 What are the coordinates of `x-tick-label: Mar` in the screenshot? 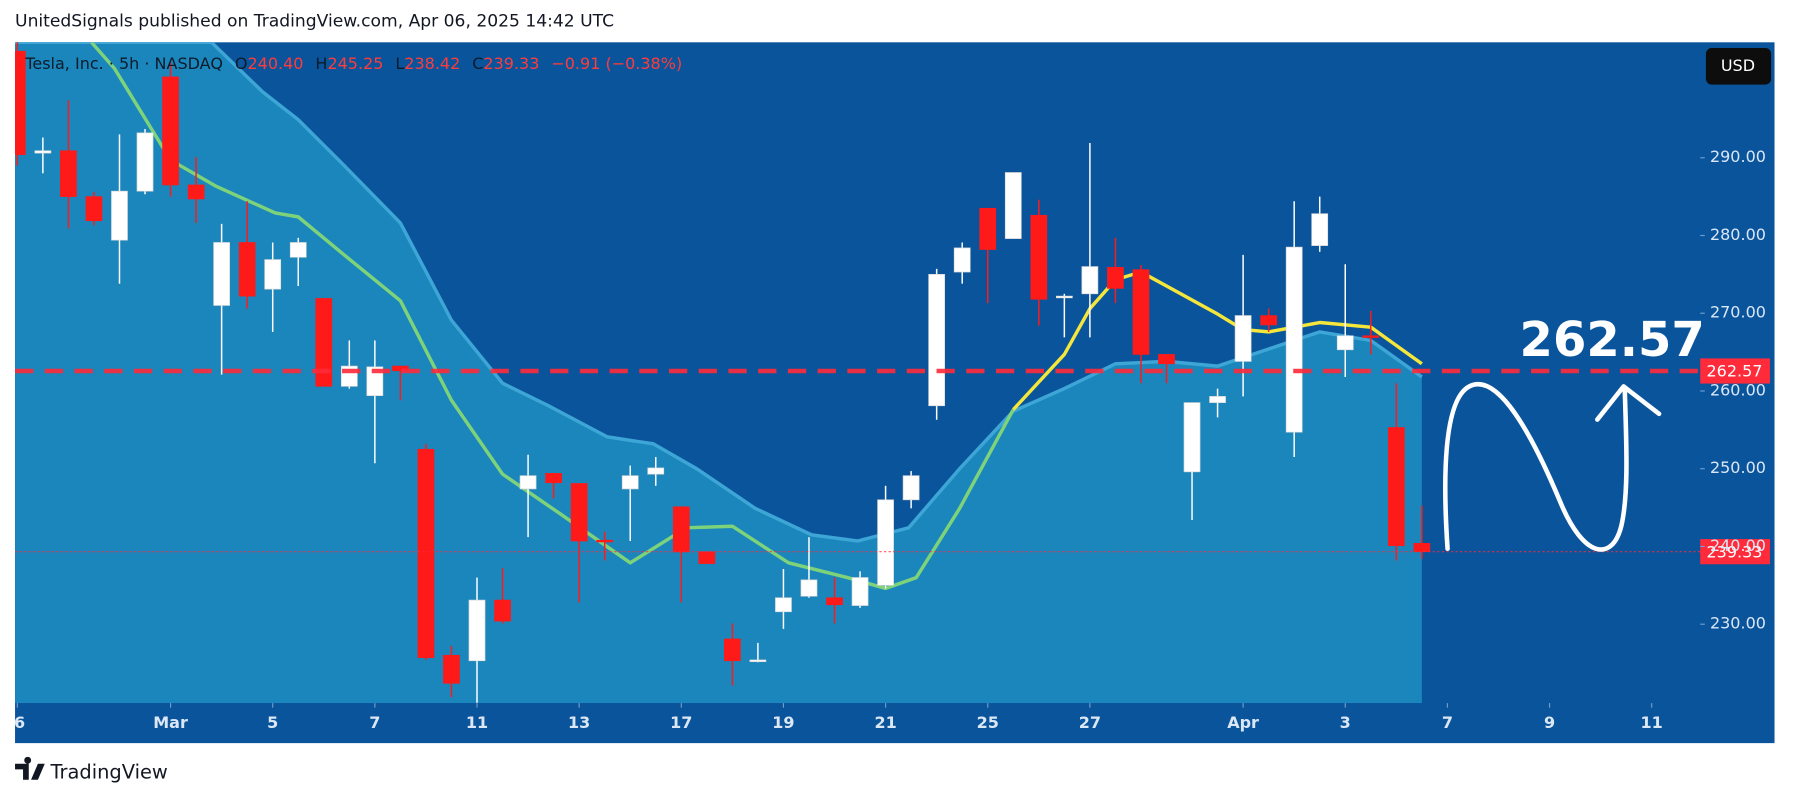 It's located at (170, 722).